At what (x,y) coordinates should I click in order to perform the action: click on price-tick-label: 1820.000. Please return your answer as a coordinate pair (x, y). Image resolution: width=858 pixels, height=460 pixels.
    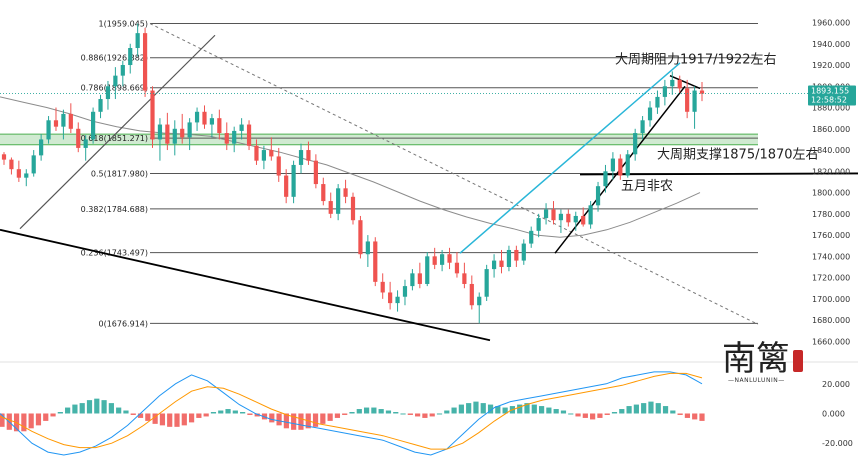
    Looking at the image, I should click on (831, 171).